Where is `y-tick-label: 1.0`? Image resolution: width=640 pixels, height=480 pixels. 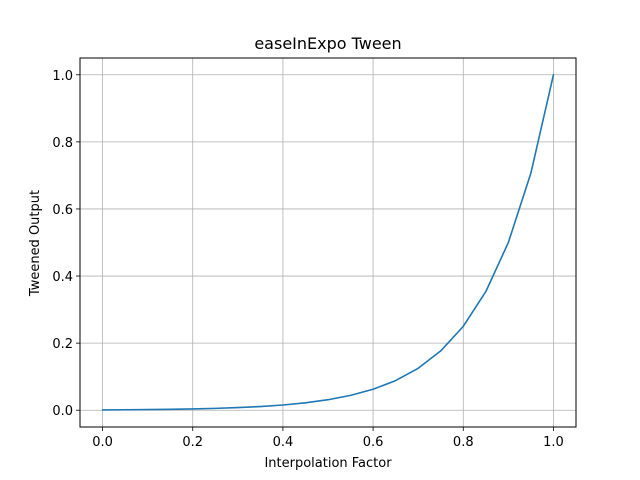
y-tick-label: 1.0 is located at coordinates (62, 76).